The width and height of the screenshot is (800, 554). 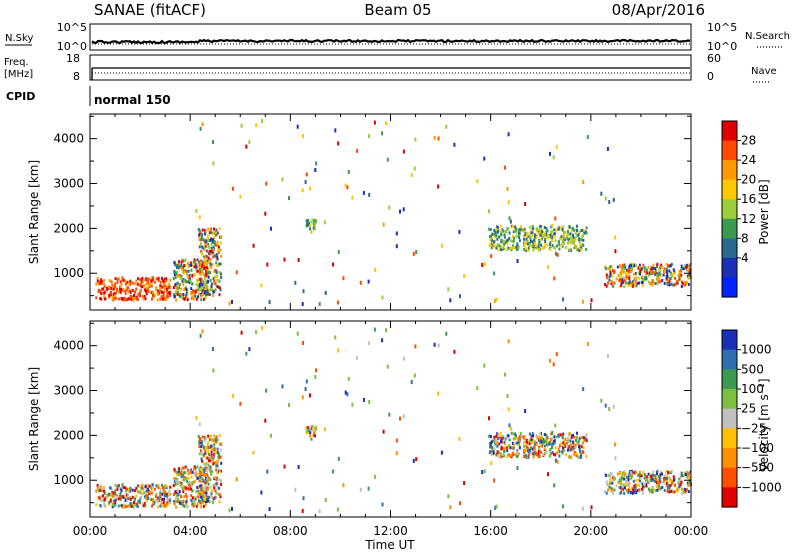 I want to click on colorbar-tick-label: −500, so click(x=757, y=468).